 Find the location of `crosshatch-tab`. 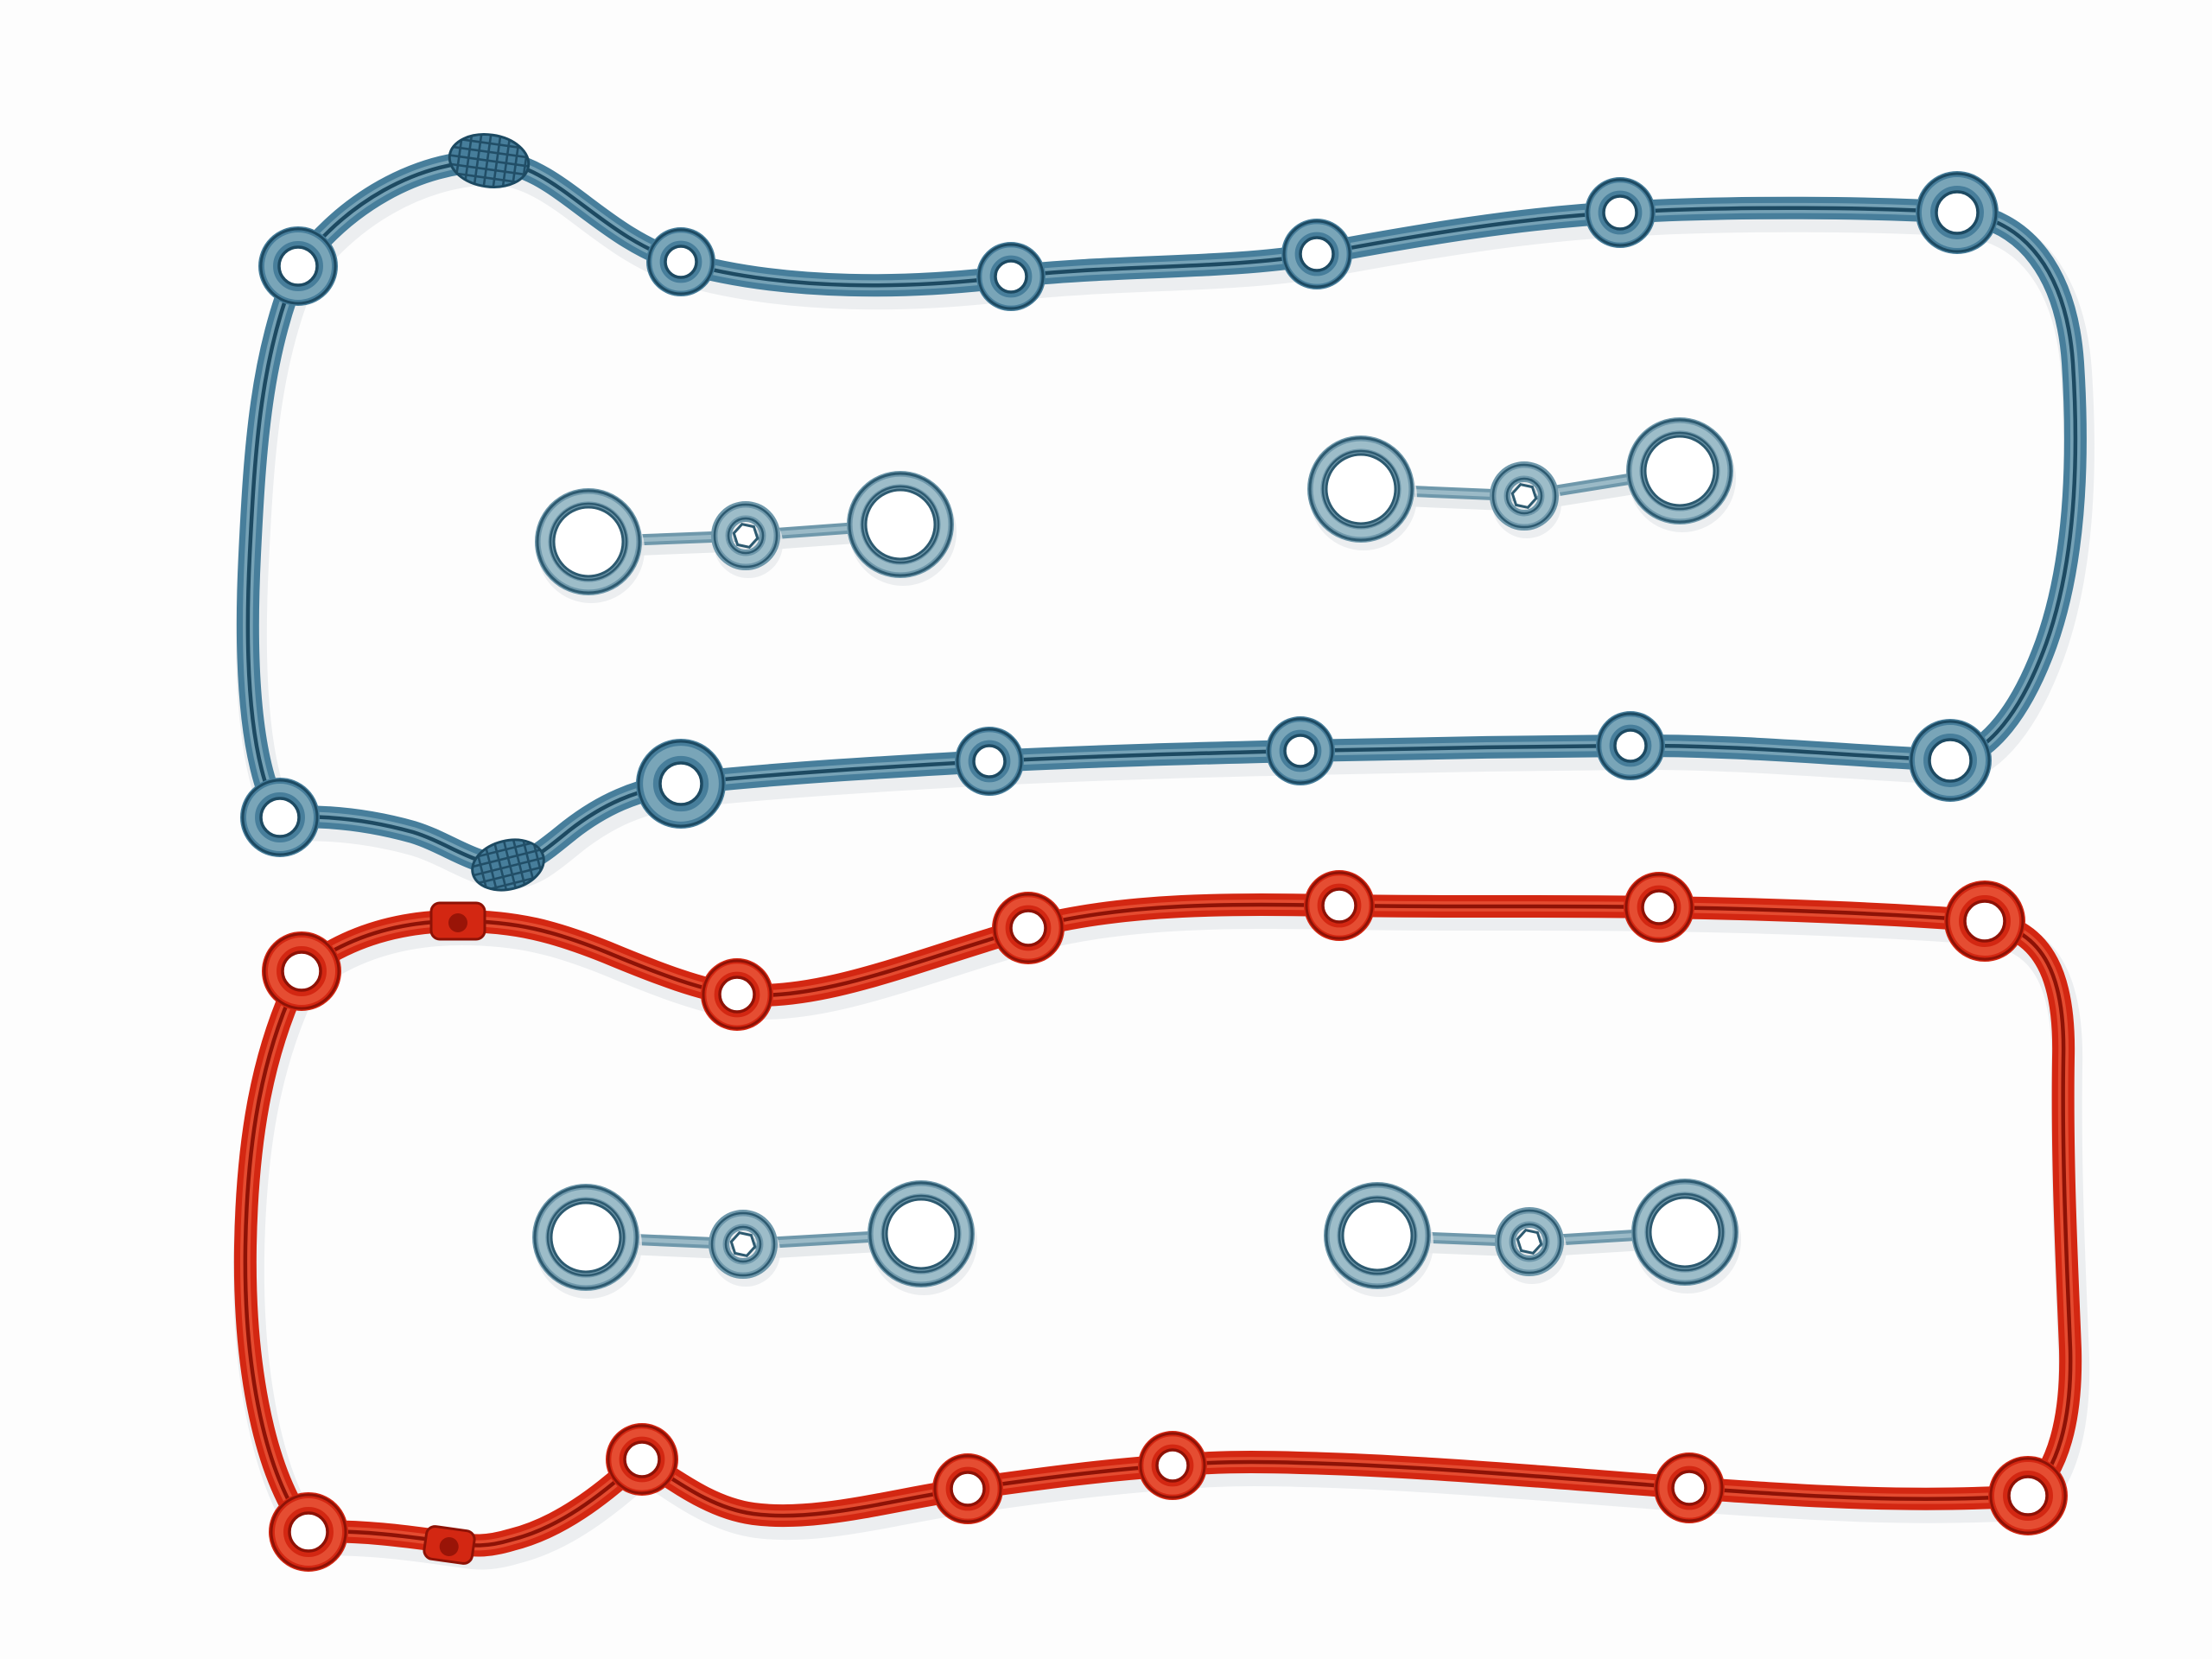

crosshatch-tab is located at coordinates (508, 865).